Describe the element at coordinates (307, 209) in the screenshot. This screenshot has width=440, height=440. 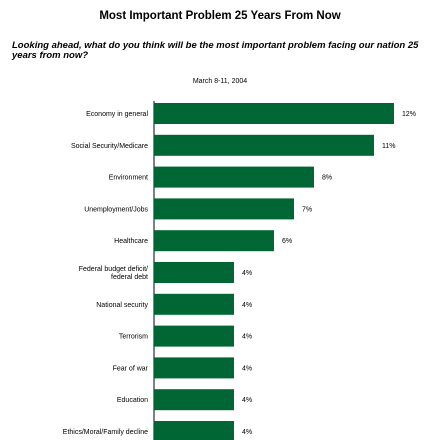
I see `value-label-3: 7%` at that location.